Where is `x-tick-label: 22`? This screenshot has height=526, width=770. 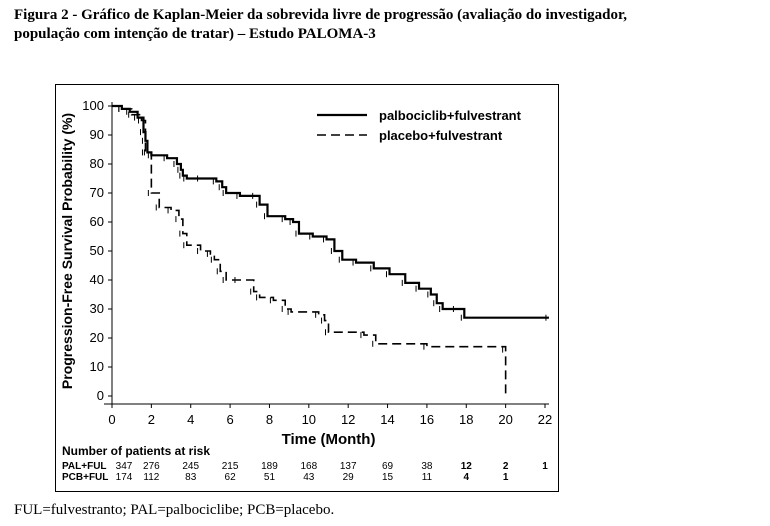 x-tick-label: 22 is located at coordinates (545, 419).